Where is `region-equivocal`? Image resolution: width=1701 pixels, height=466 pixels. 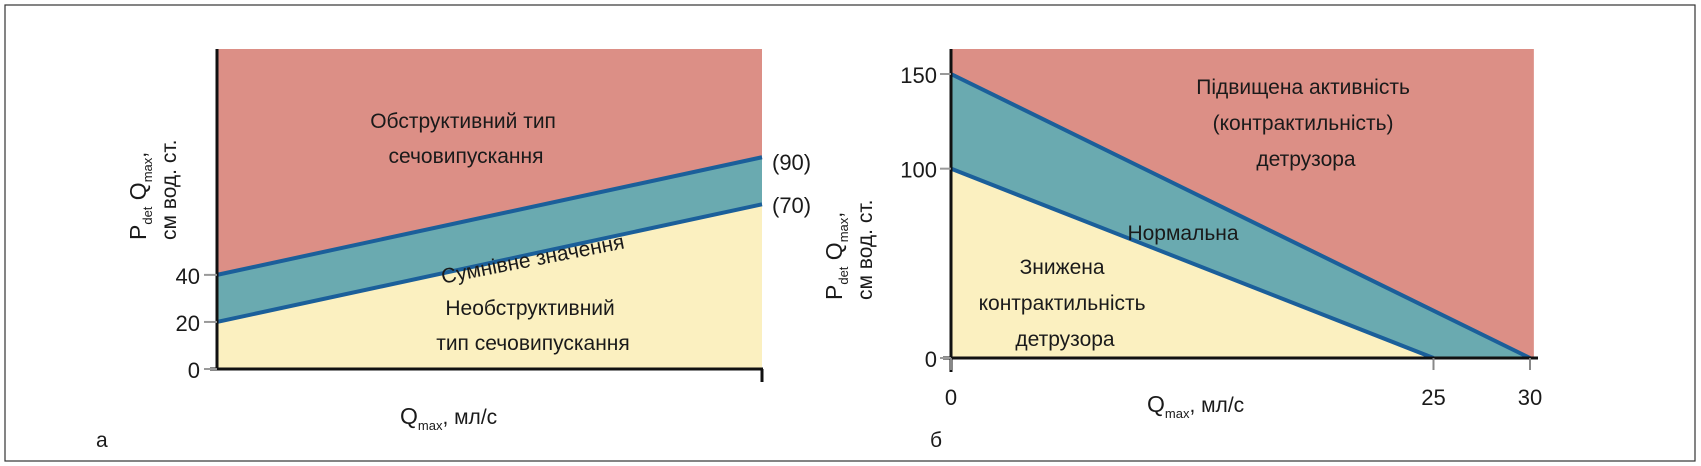 region-equivocal is located at coordinates (489, 239).